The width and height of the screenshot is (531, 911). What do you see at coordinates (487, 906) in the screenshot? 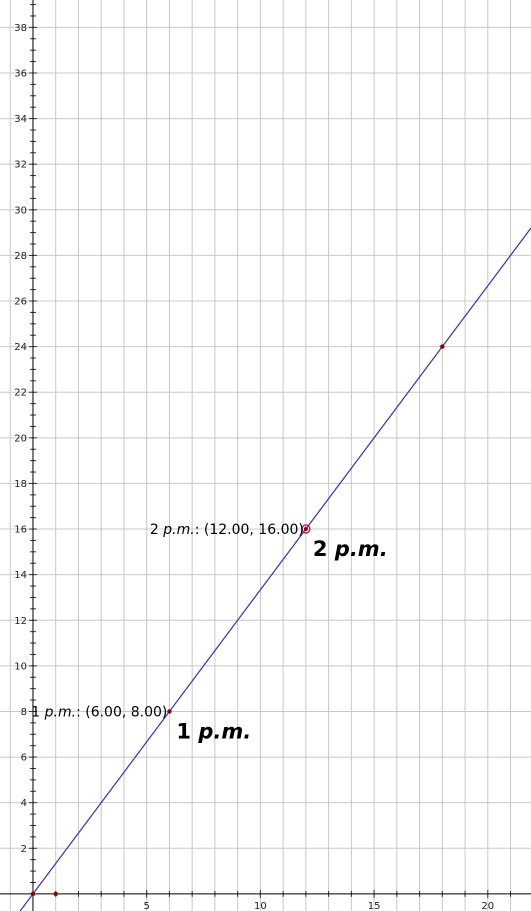
I see `x-tick-label: 20` at bounding box center [487, 906].